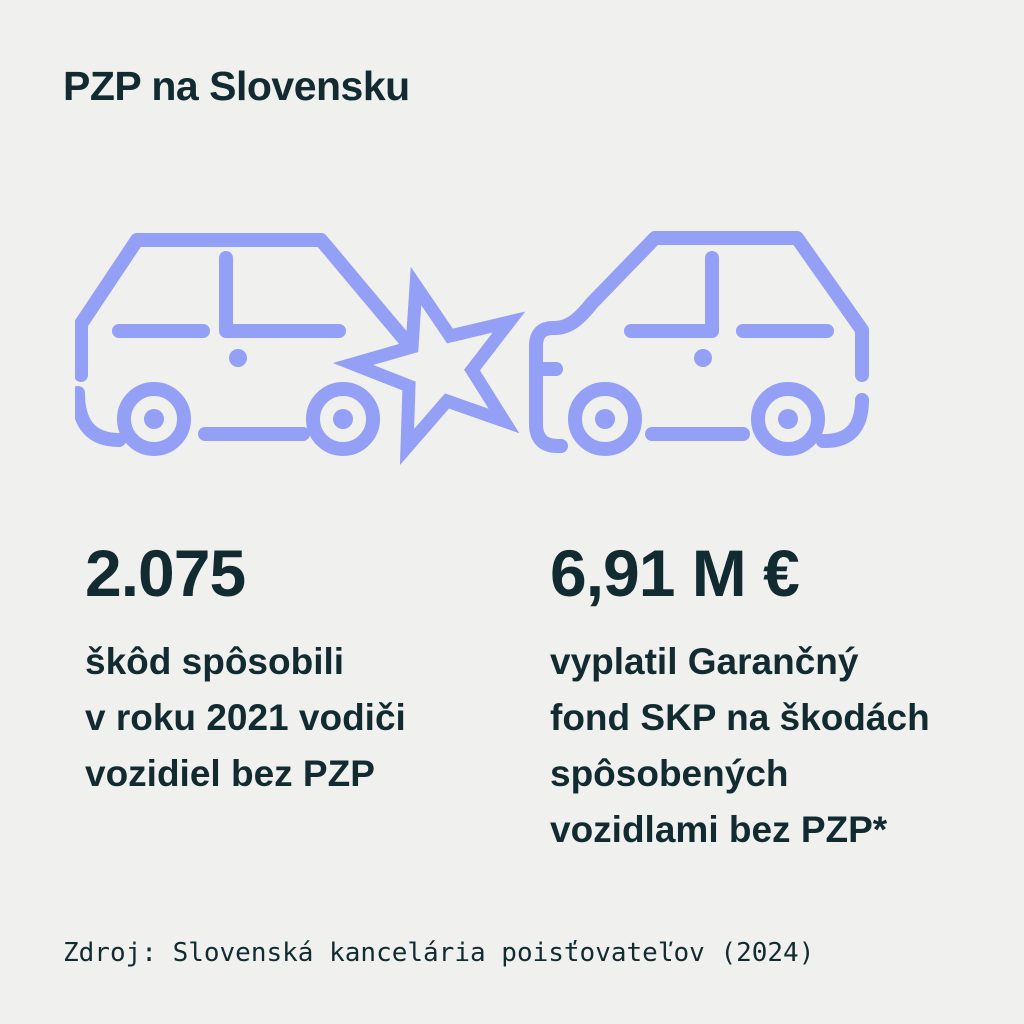 This screenshot has width=1024, height=1024. What do you see at coordinates (699, 343) in the screenshot?
I see `car-right-icon` at bounding box center [699, 343].